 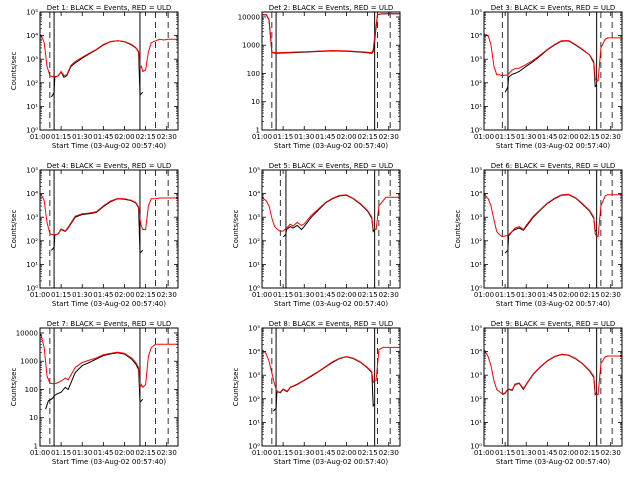 I want to click on panel-title: Det 2: BLACK = Events, RED = ULD, so click(x=331, y=8).